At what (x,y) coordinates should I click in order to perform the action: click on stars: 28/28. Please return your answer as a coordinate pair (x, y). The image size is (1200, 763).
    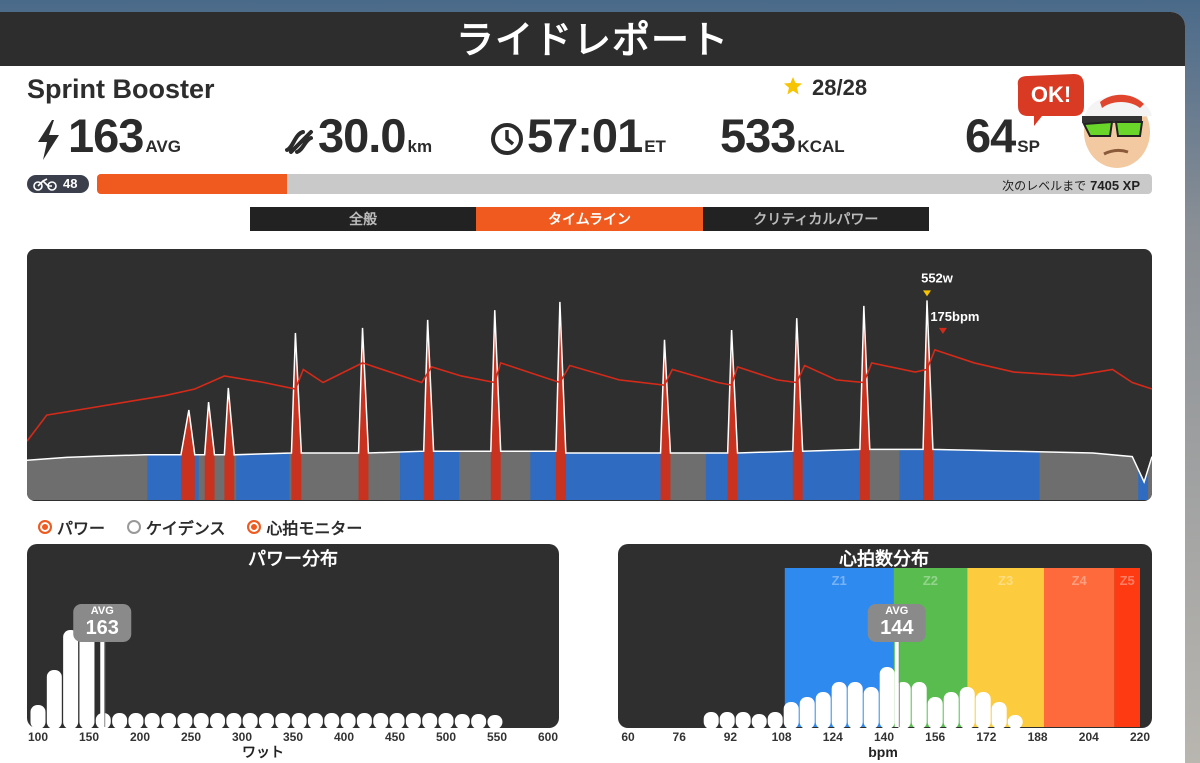
    Looking at the image, I should click on (840, 87).